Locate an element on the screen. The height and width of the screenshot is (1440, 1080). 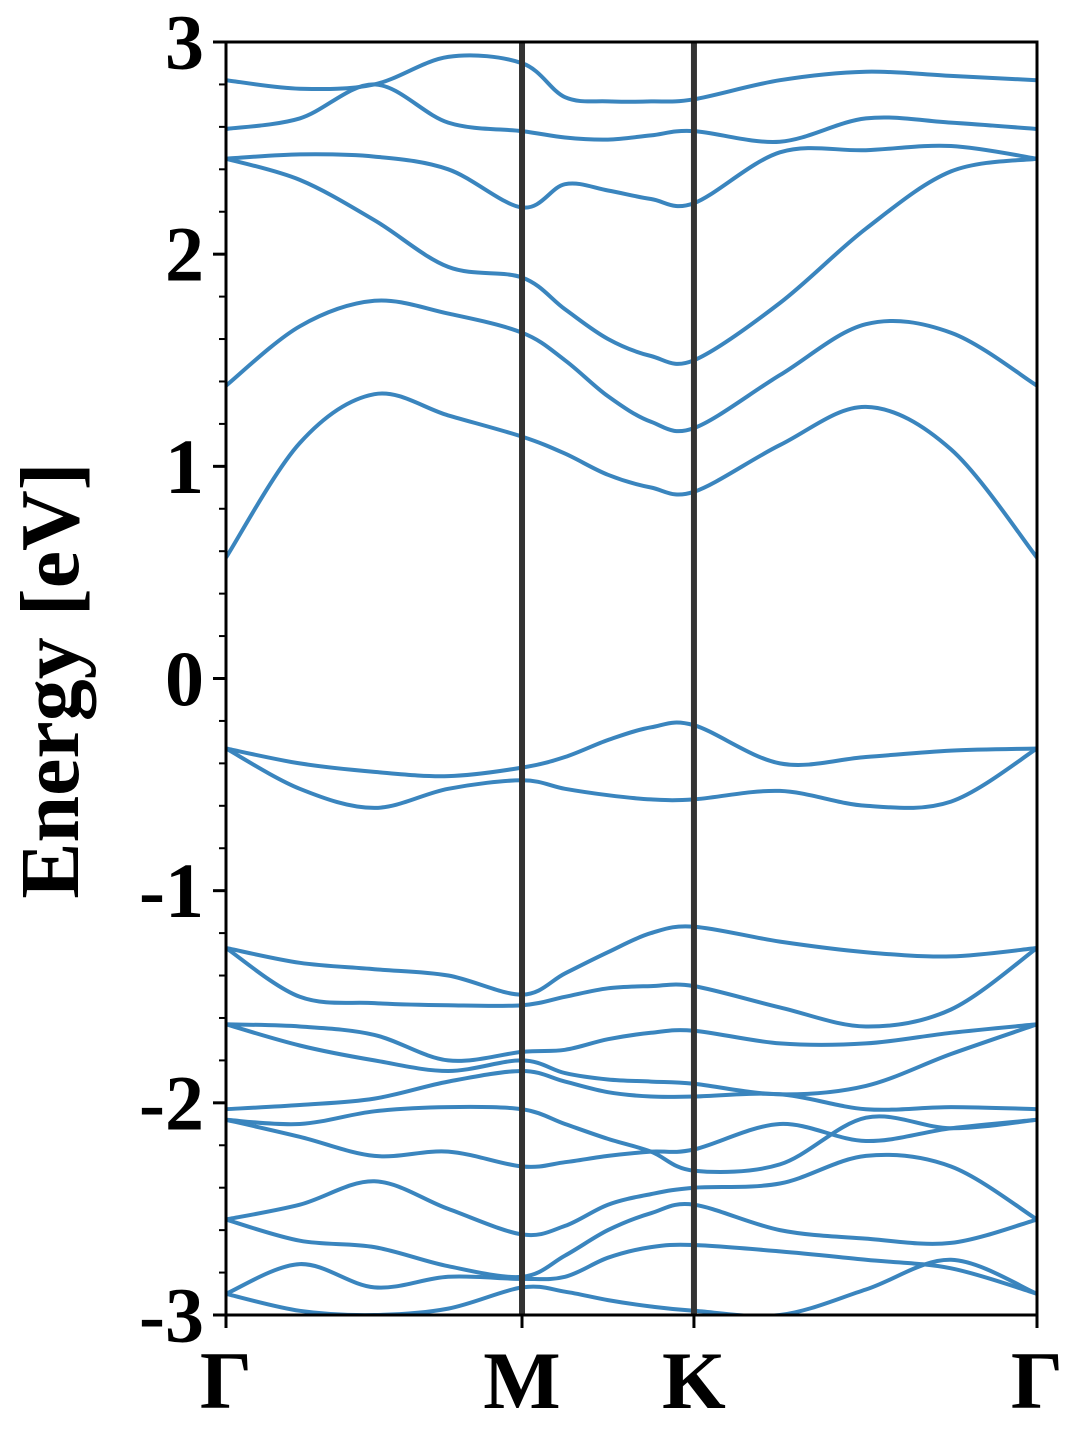
high-symmetry-lines is located at coordinates (608, 678).